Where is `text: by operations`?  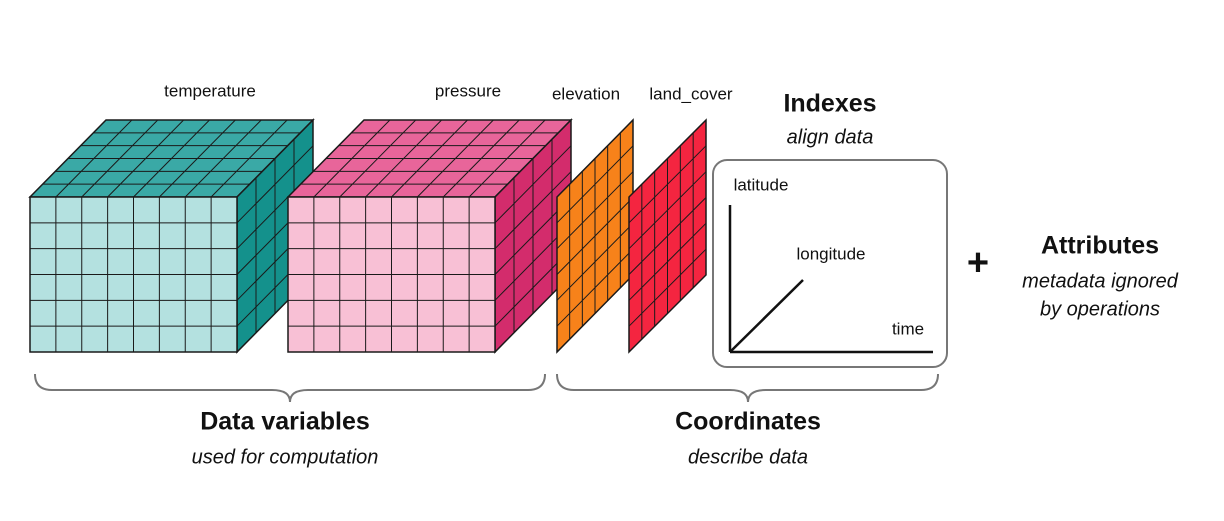
text: by operations is located at coordinates (1100, 309).